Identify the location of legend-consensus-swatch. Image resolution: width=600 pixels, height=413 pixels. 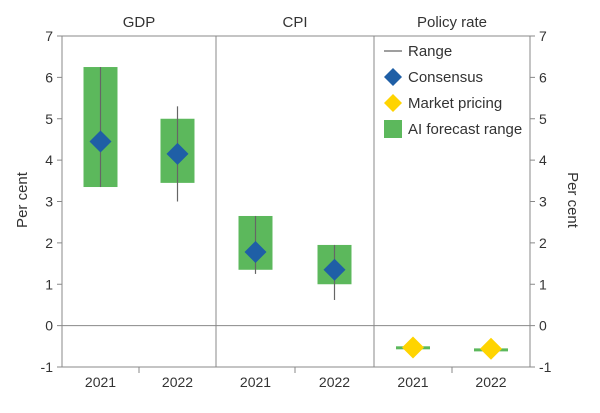
(393, 77).